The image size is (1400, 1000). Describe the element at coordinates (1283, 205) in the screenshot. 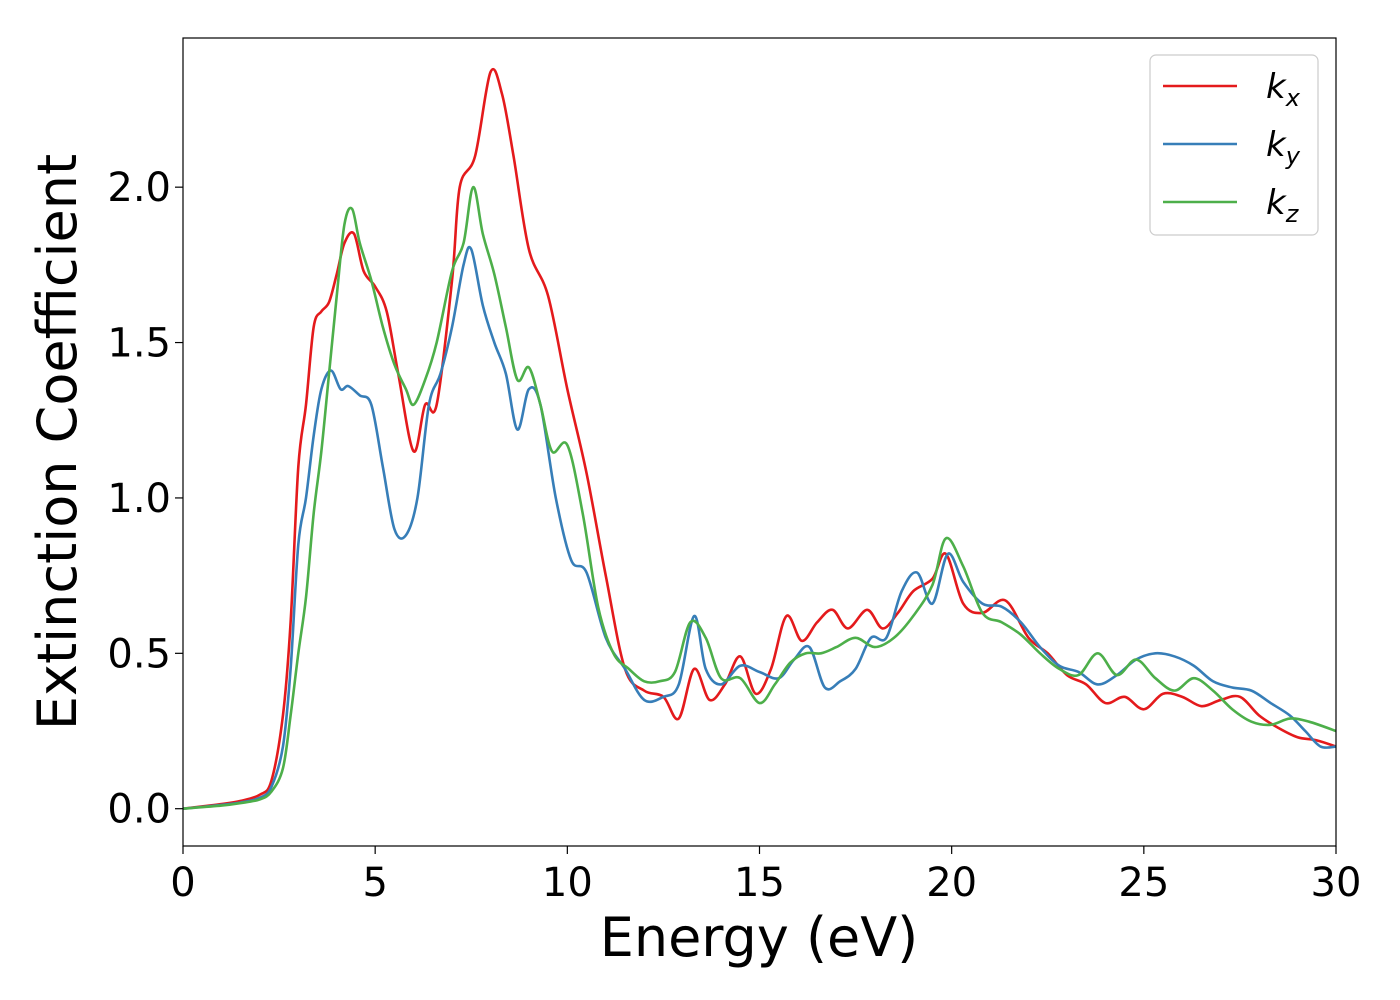

I see `legend-label-z: kz` at that location.